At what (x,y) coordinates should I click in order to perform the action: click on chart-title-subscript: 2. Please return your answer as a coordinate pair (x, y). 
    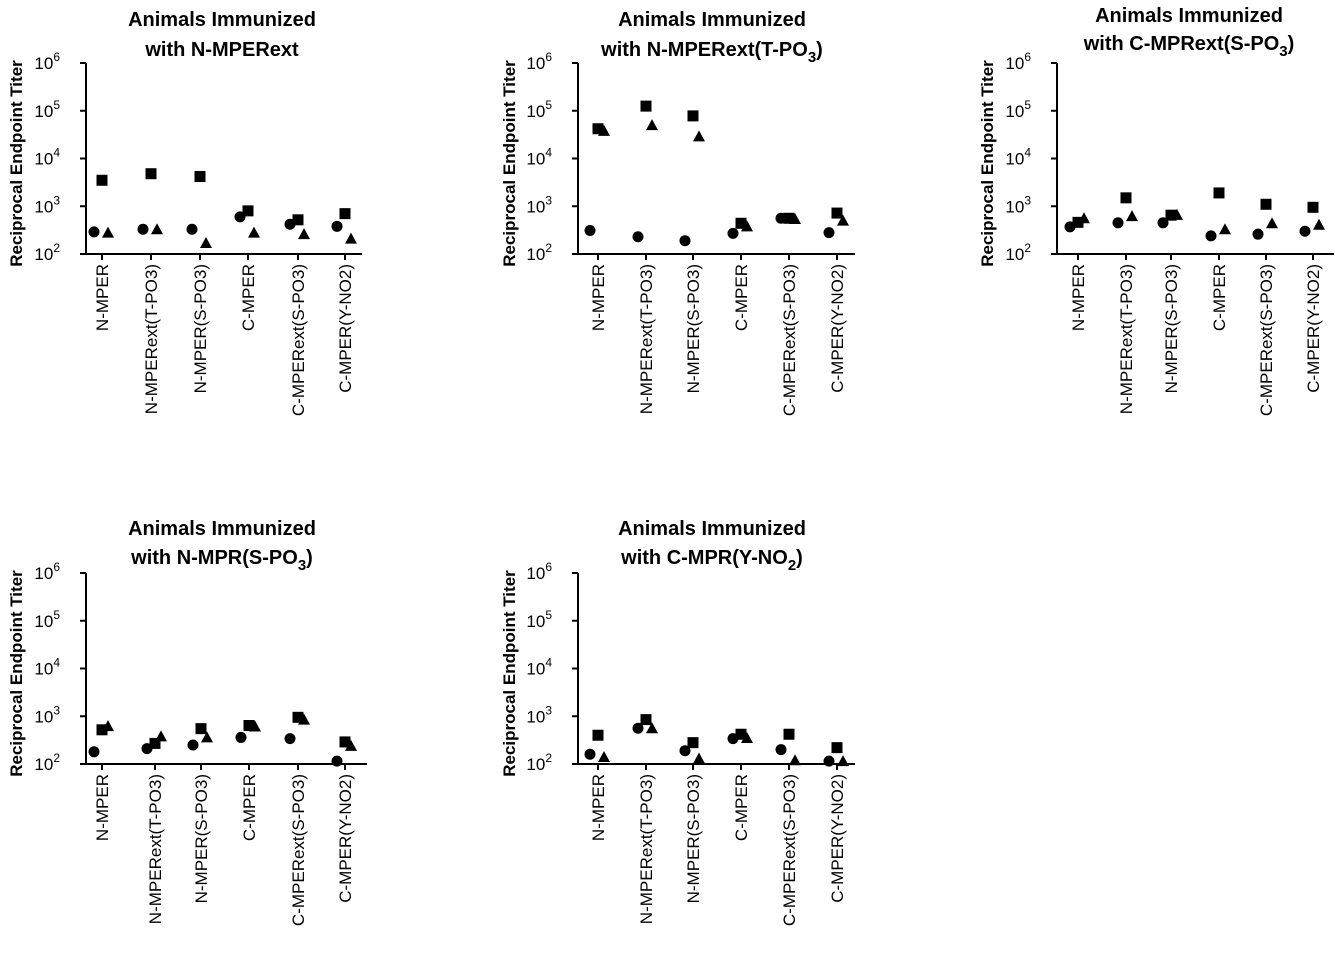
    Looking at the image, I should click on (792, 565).